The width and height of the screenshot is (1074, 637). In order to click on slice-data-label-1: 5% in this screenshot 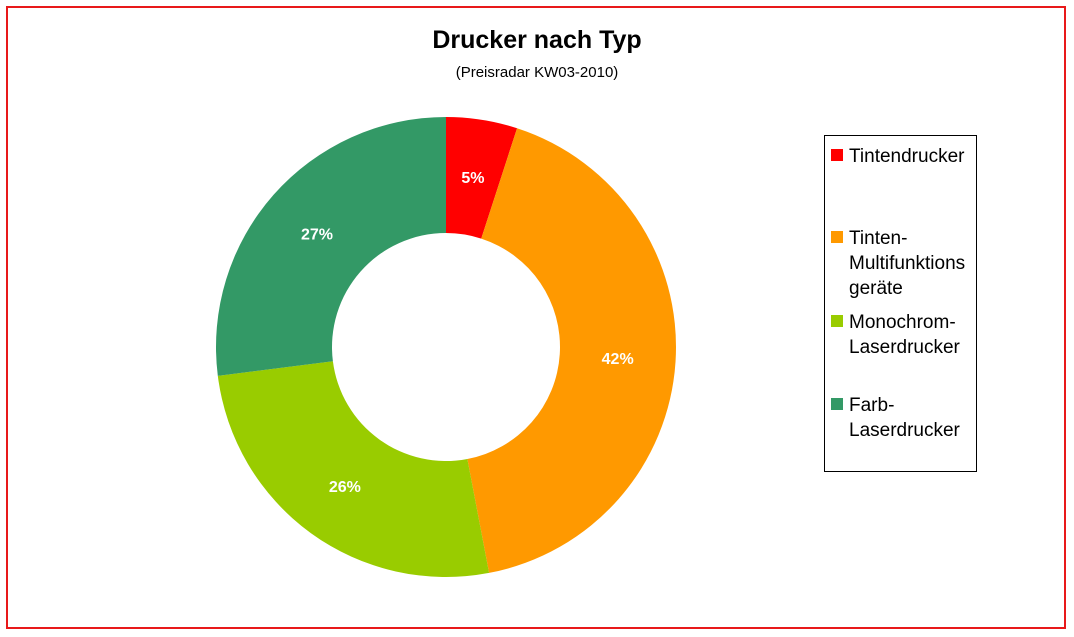, I will do `click(472, 178)`.